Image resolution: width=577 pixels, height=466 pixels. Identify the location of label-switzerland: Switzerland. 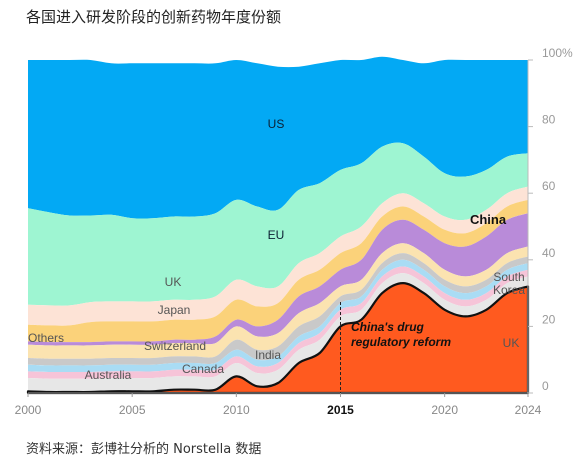
(175, 346).